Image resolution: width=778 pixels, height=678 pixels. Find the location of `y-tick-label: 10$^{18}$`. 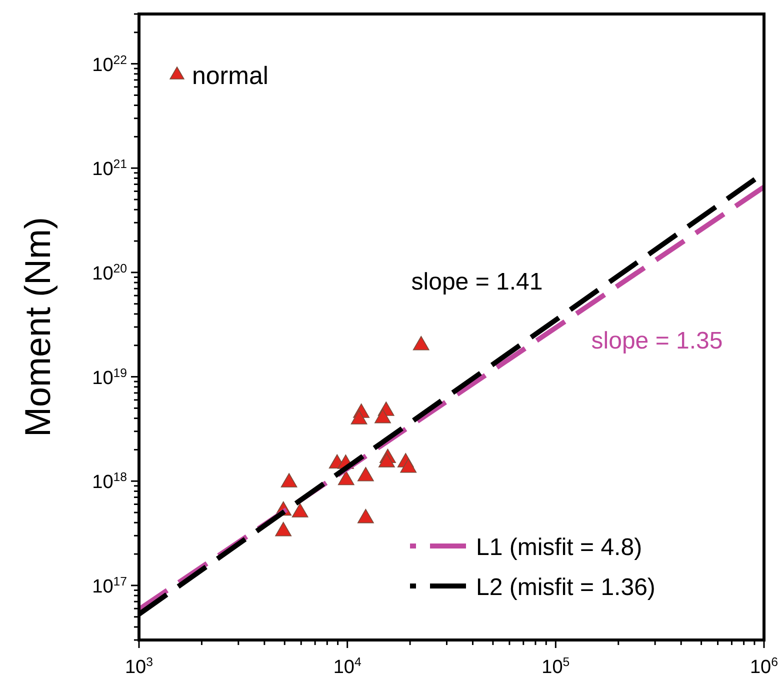

y-tick-label: 10$^{18}$ is located at coordinates (110, 482).